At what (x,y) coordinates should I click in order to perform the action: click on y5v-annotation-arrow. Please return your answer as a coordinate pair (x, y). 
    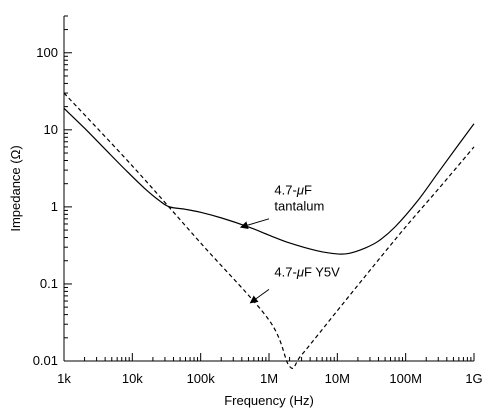
    Looking at the image, I should click on (259, 296).